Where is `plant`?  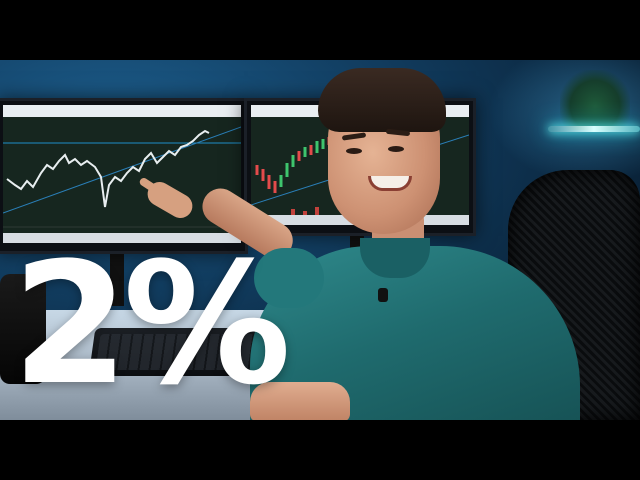 plant is located at coordinates (595, 100).